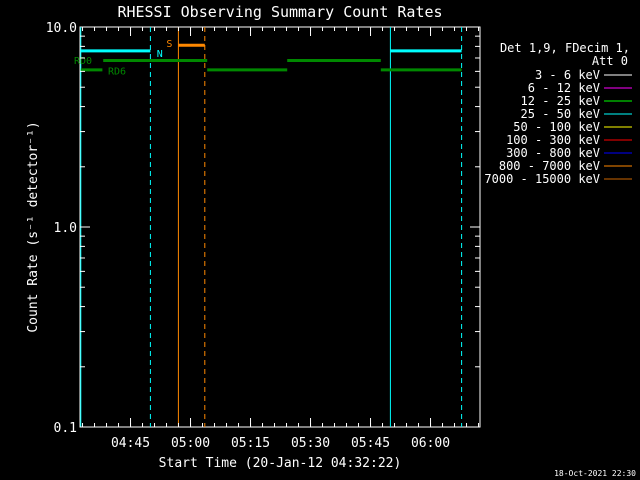 This screenshot has width=640, height=480. What do you see at coordinates (117, 72) in the screenshot?
I see `annotation-label: RD6` at bounding box center [117, 72].